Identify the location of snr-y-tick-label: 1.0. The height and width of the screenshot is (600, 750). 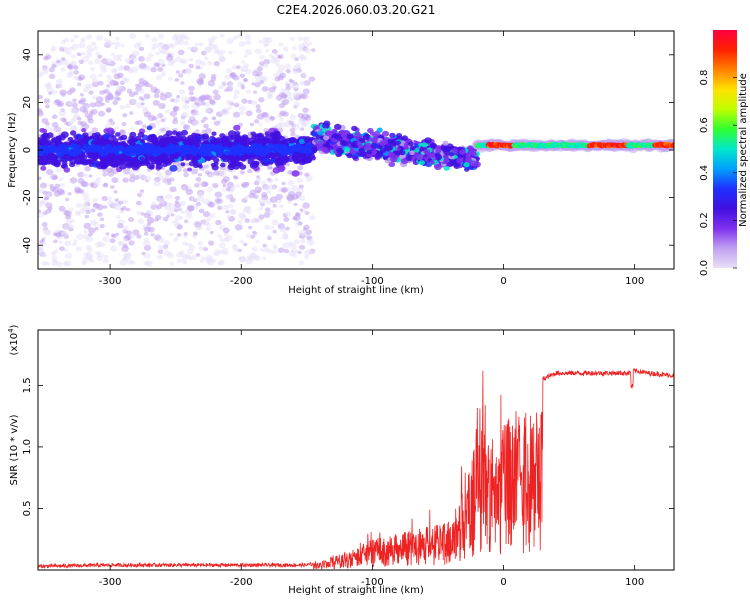
(27, 447).